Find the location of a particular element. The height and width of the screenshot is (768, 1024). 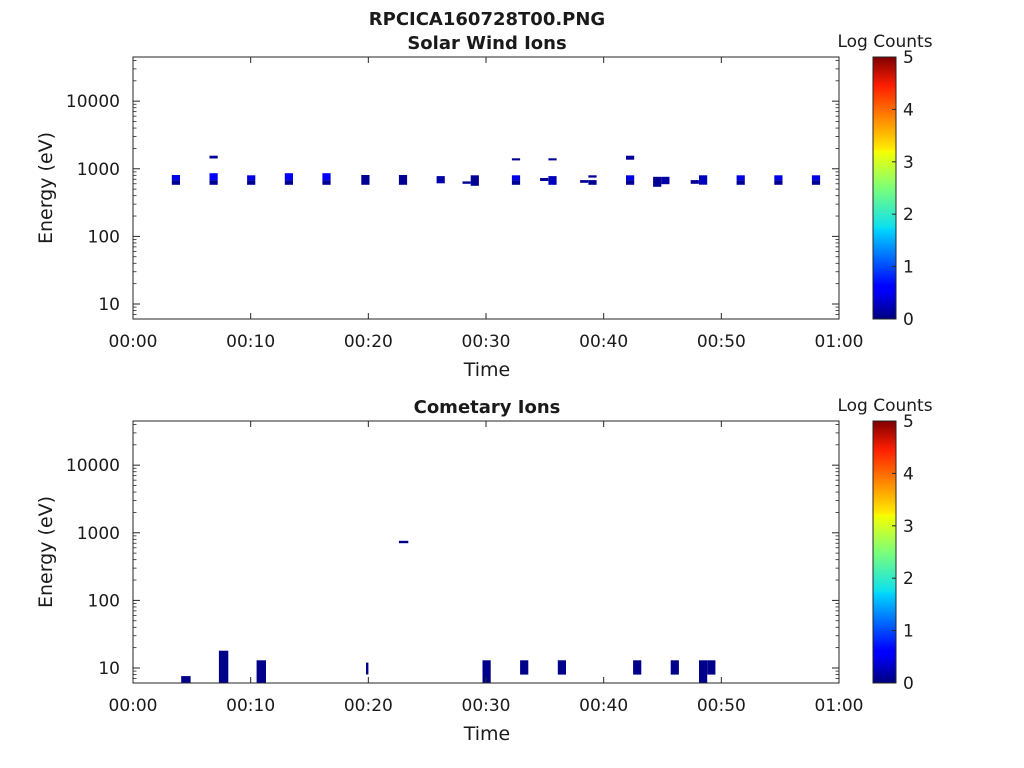

panel-title: Solar Wind Ions is located at coordinates (486, 43).